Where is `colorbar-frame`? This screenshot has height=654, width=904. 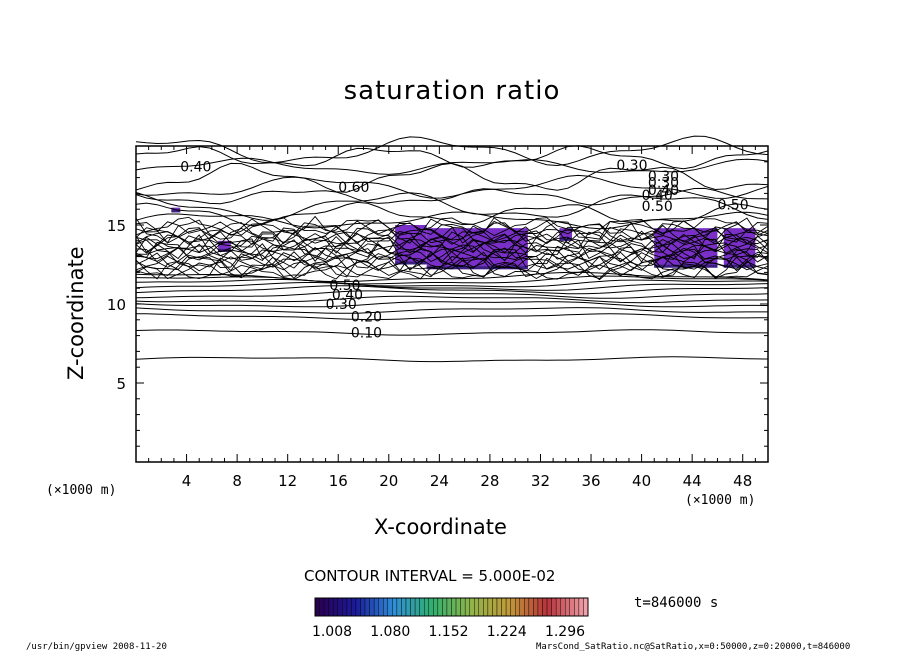 colorbar-frame is located at coordinates (451, 607).